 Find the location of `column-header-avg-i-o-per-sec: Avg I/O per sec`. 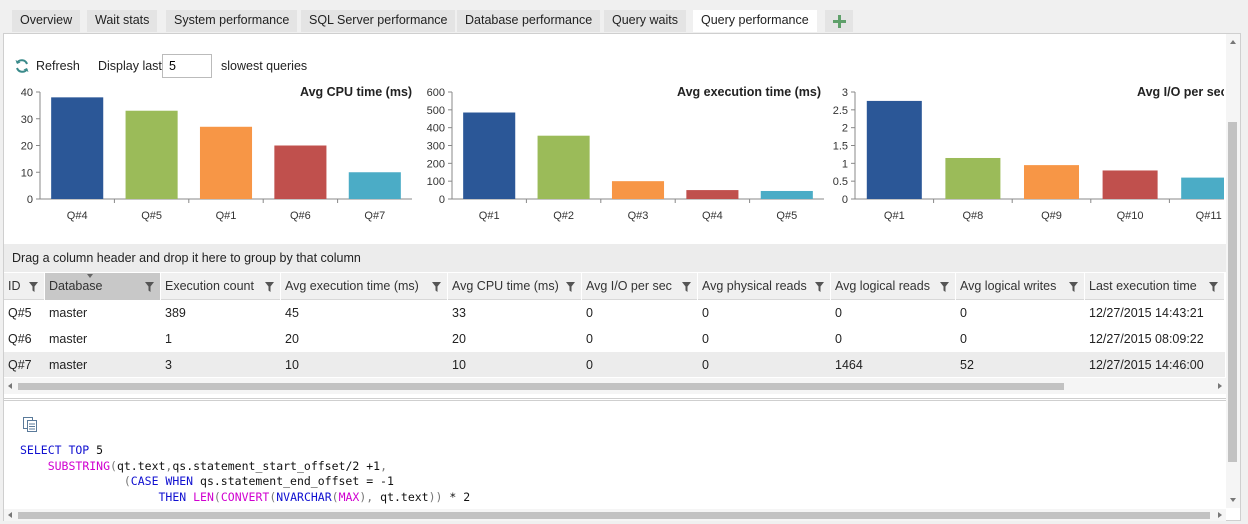

column-header-avg-i-o-per-sec: Avg I/O per sec is located at coordinates (640, 286).